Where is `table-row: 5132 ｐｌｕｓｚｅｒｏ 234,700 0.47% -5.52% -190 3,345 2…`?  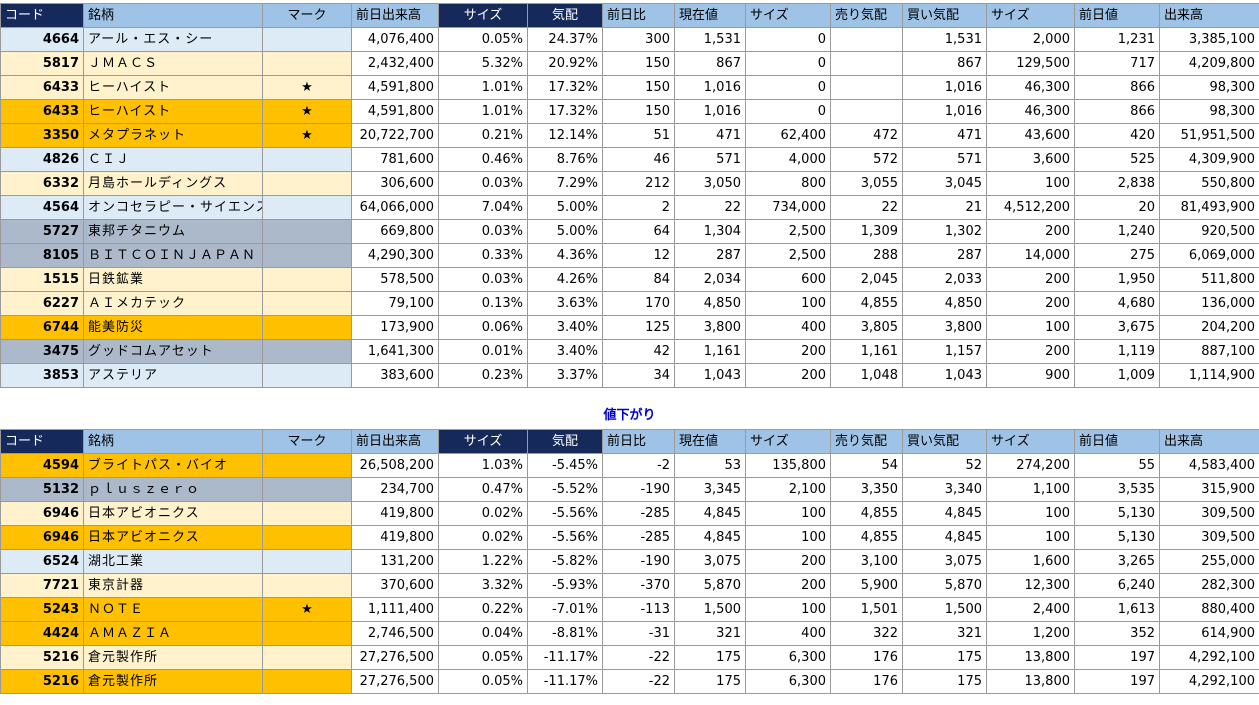
table-row: 5132 ｐｌｕｓｚｅｒｏ 234,700 0.47% -5.52% -190 3,345 2… is located at coordinates (629, 489).